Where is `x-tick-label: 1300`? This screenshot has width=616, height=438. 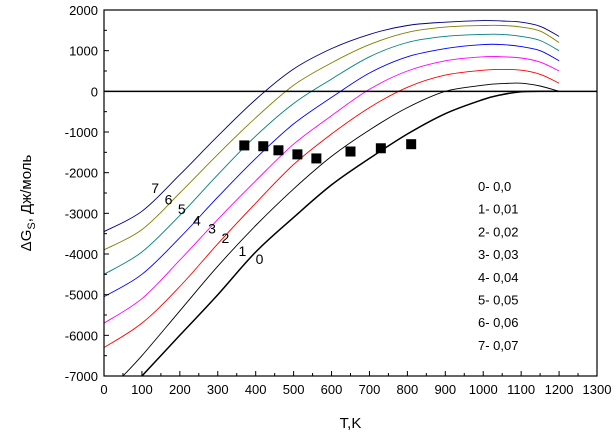
x-tick-label: 1300 is located at coordinates (597, 389).